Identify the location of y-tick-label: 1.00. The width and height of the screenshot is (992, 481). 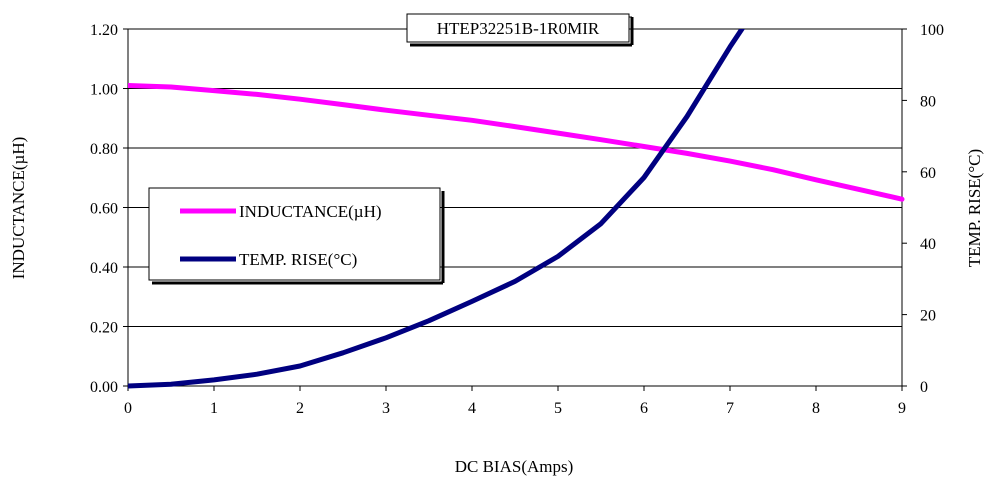
(104, 90).